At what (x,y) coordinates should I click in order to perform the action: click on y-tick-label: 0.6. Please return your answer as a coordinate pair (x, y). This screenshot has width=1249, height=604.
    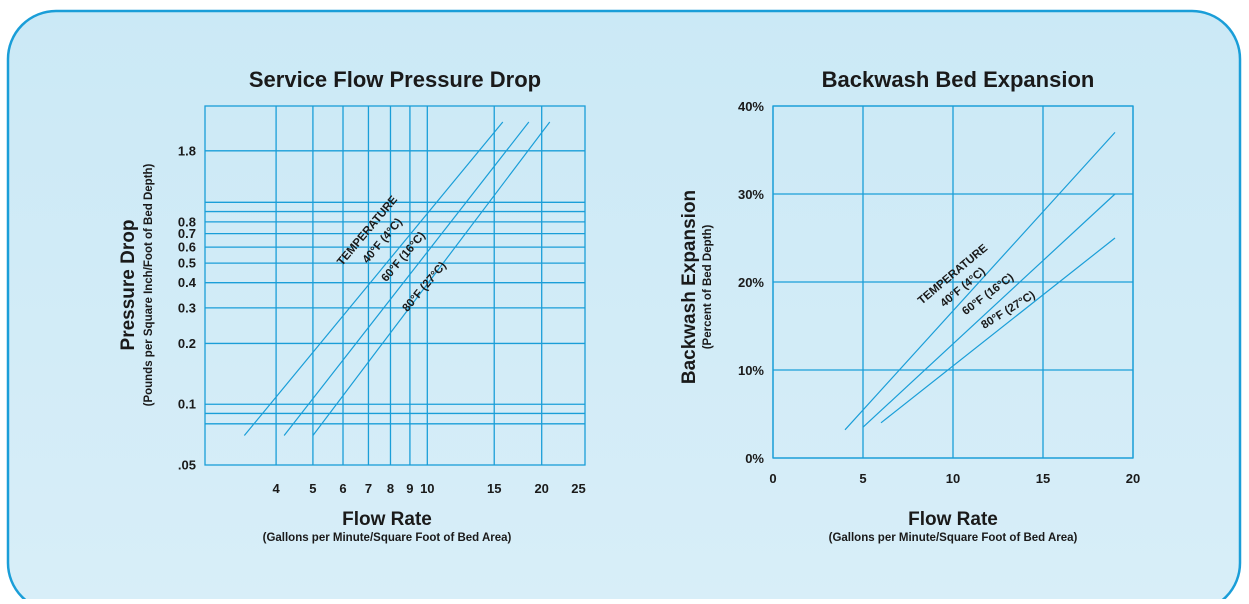
    Looking at the image, I should click on (187, 247).